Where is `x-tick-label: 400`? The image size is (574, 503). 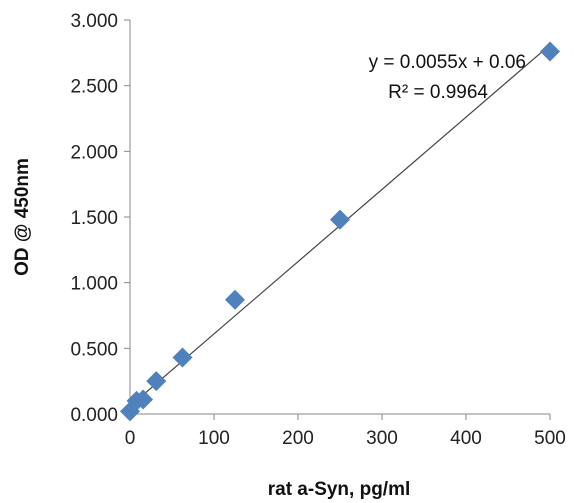
x-tick-label: 400 is located at coordinates (466, 438).